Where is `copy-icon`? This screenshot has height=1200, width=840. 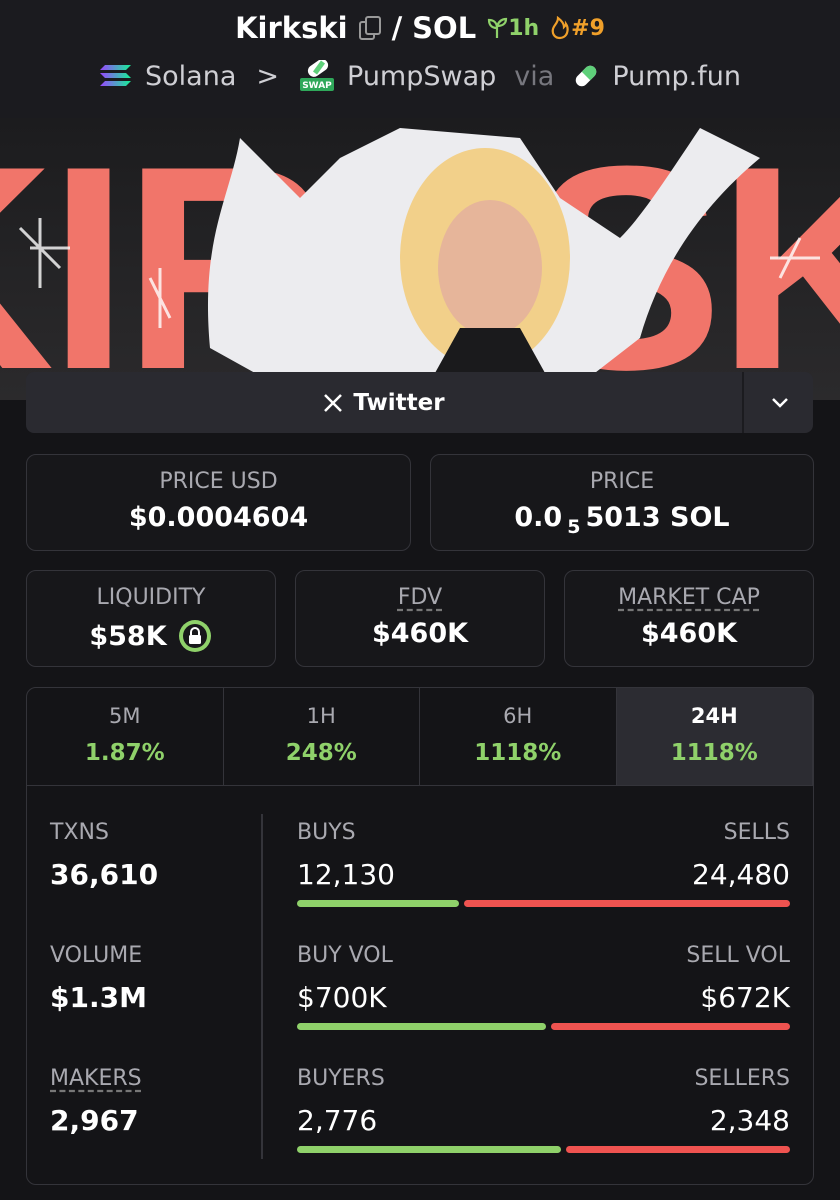 copy-icon is located at coordinates (370, 28).